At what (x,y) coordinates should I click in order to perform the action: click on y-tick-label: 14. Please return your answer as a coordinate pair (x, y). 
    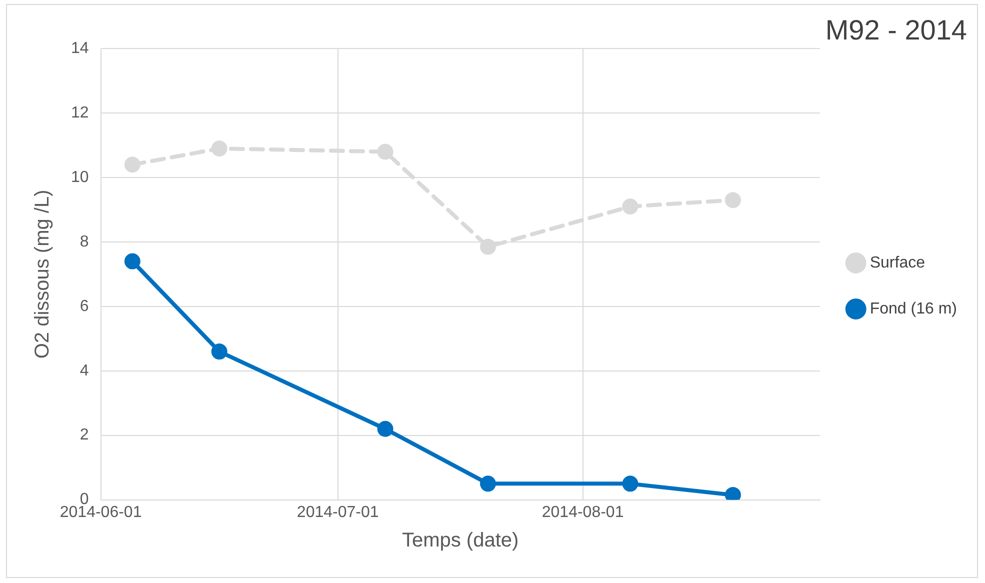
    Looking at the image, I should click on (80, 49).